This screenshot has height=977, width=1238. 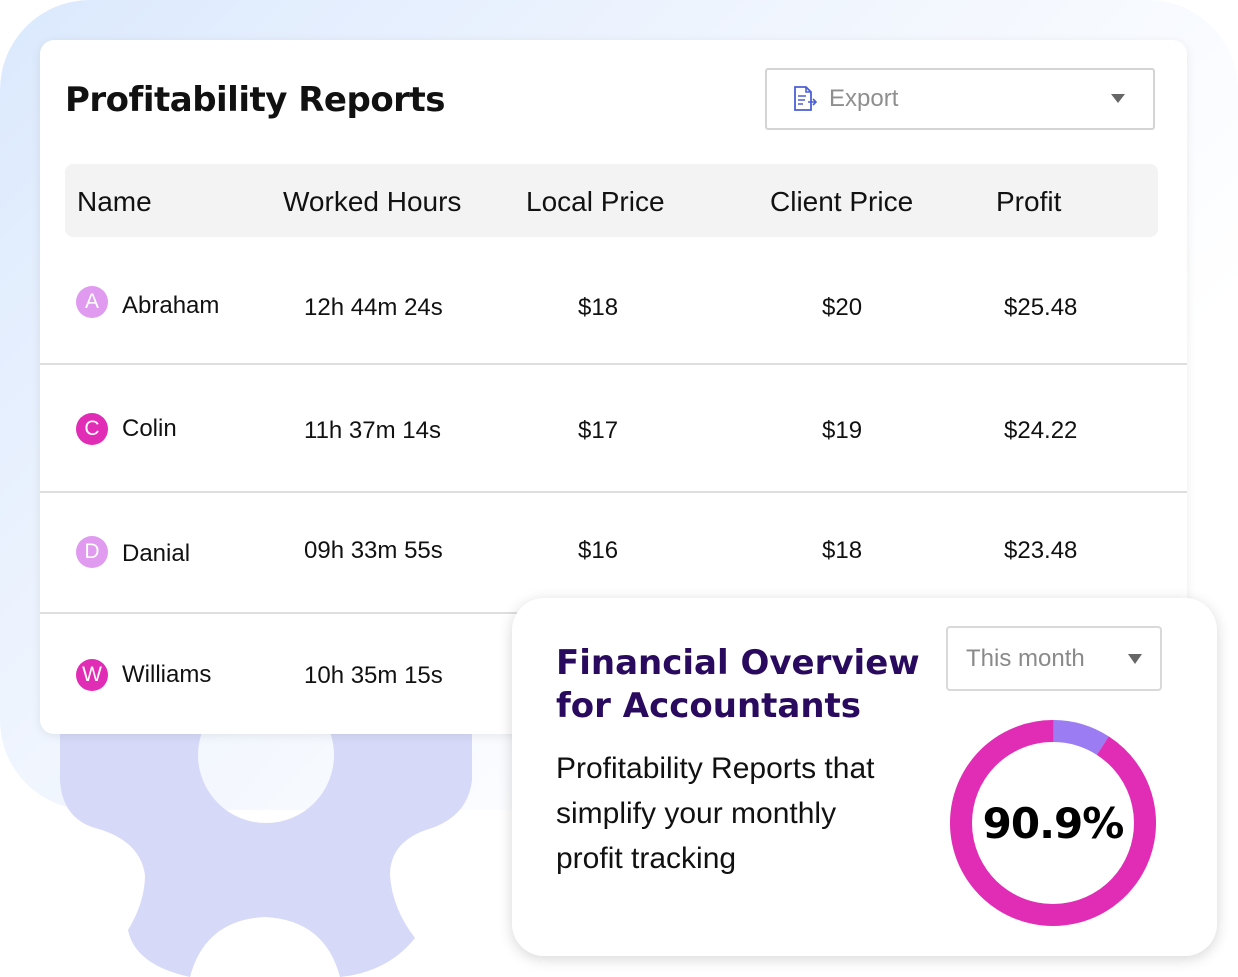 What do you see at coordinates (960, 99) in the screenshot?
I see `export-dropdown: Export` at bounding box center [960, 99].